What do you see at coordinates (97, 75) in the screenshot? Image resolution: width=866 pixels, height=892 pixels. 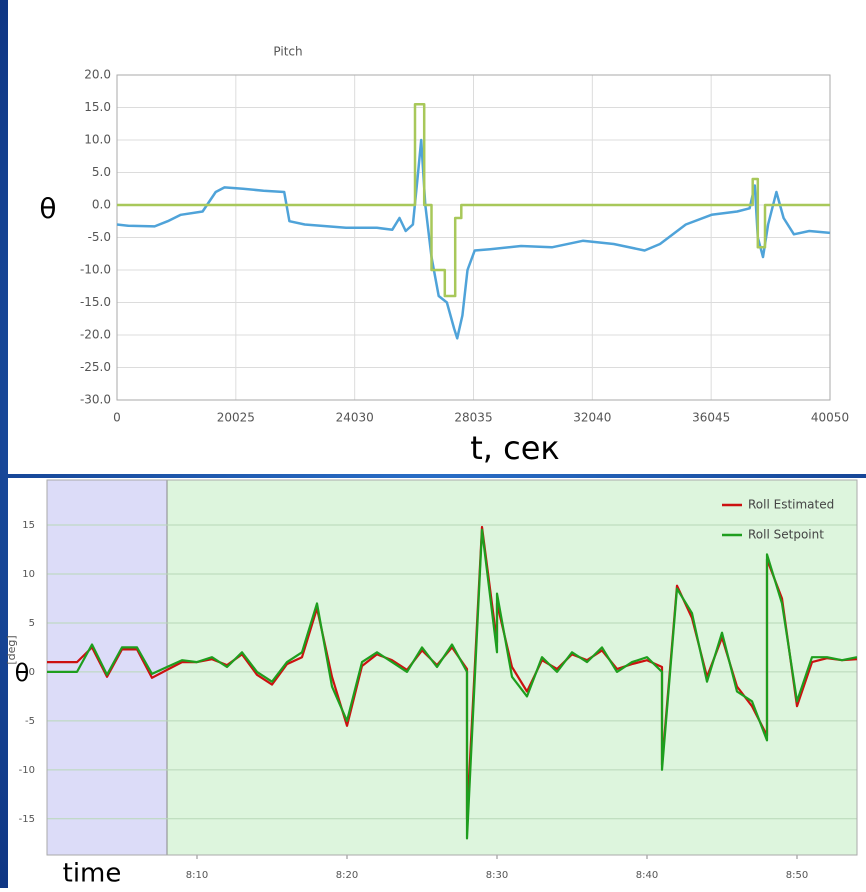 I see `y-tick-label: 20.0` at bounding box center [97, 75].